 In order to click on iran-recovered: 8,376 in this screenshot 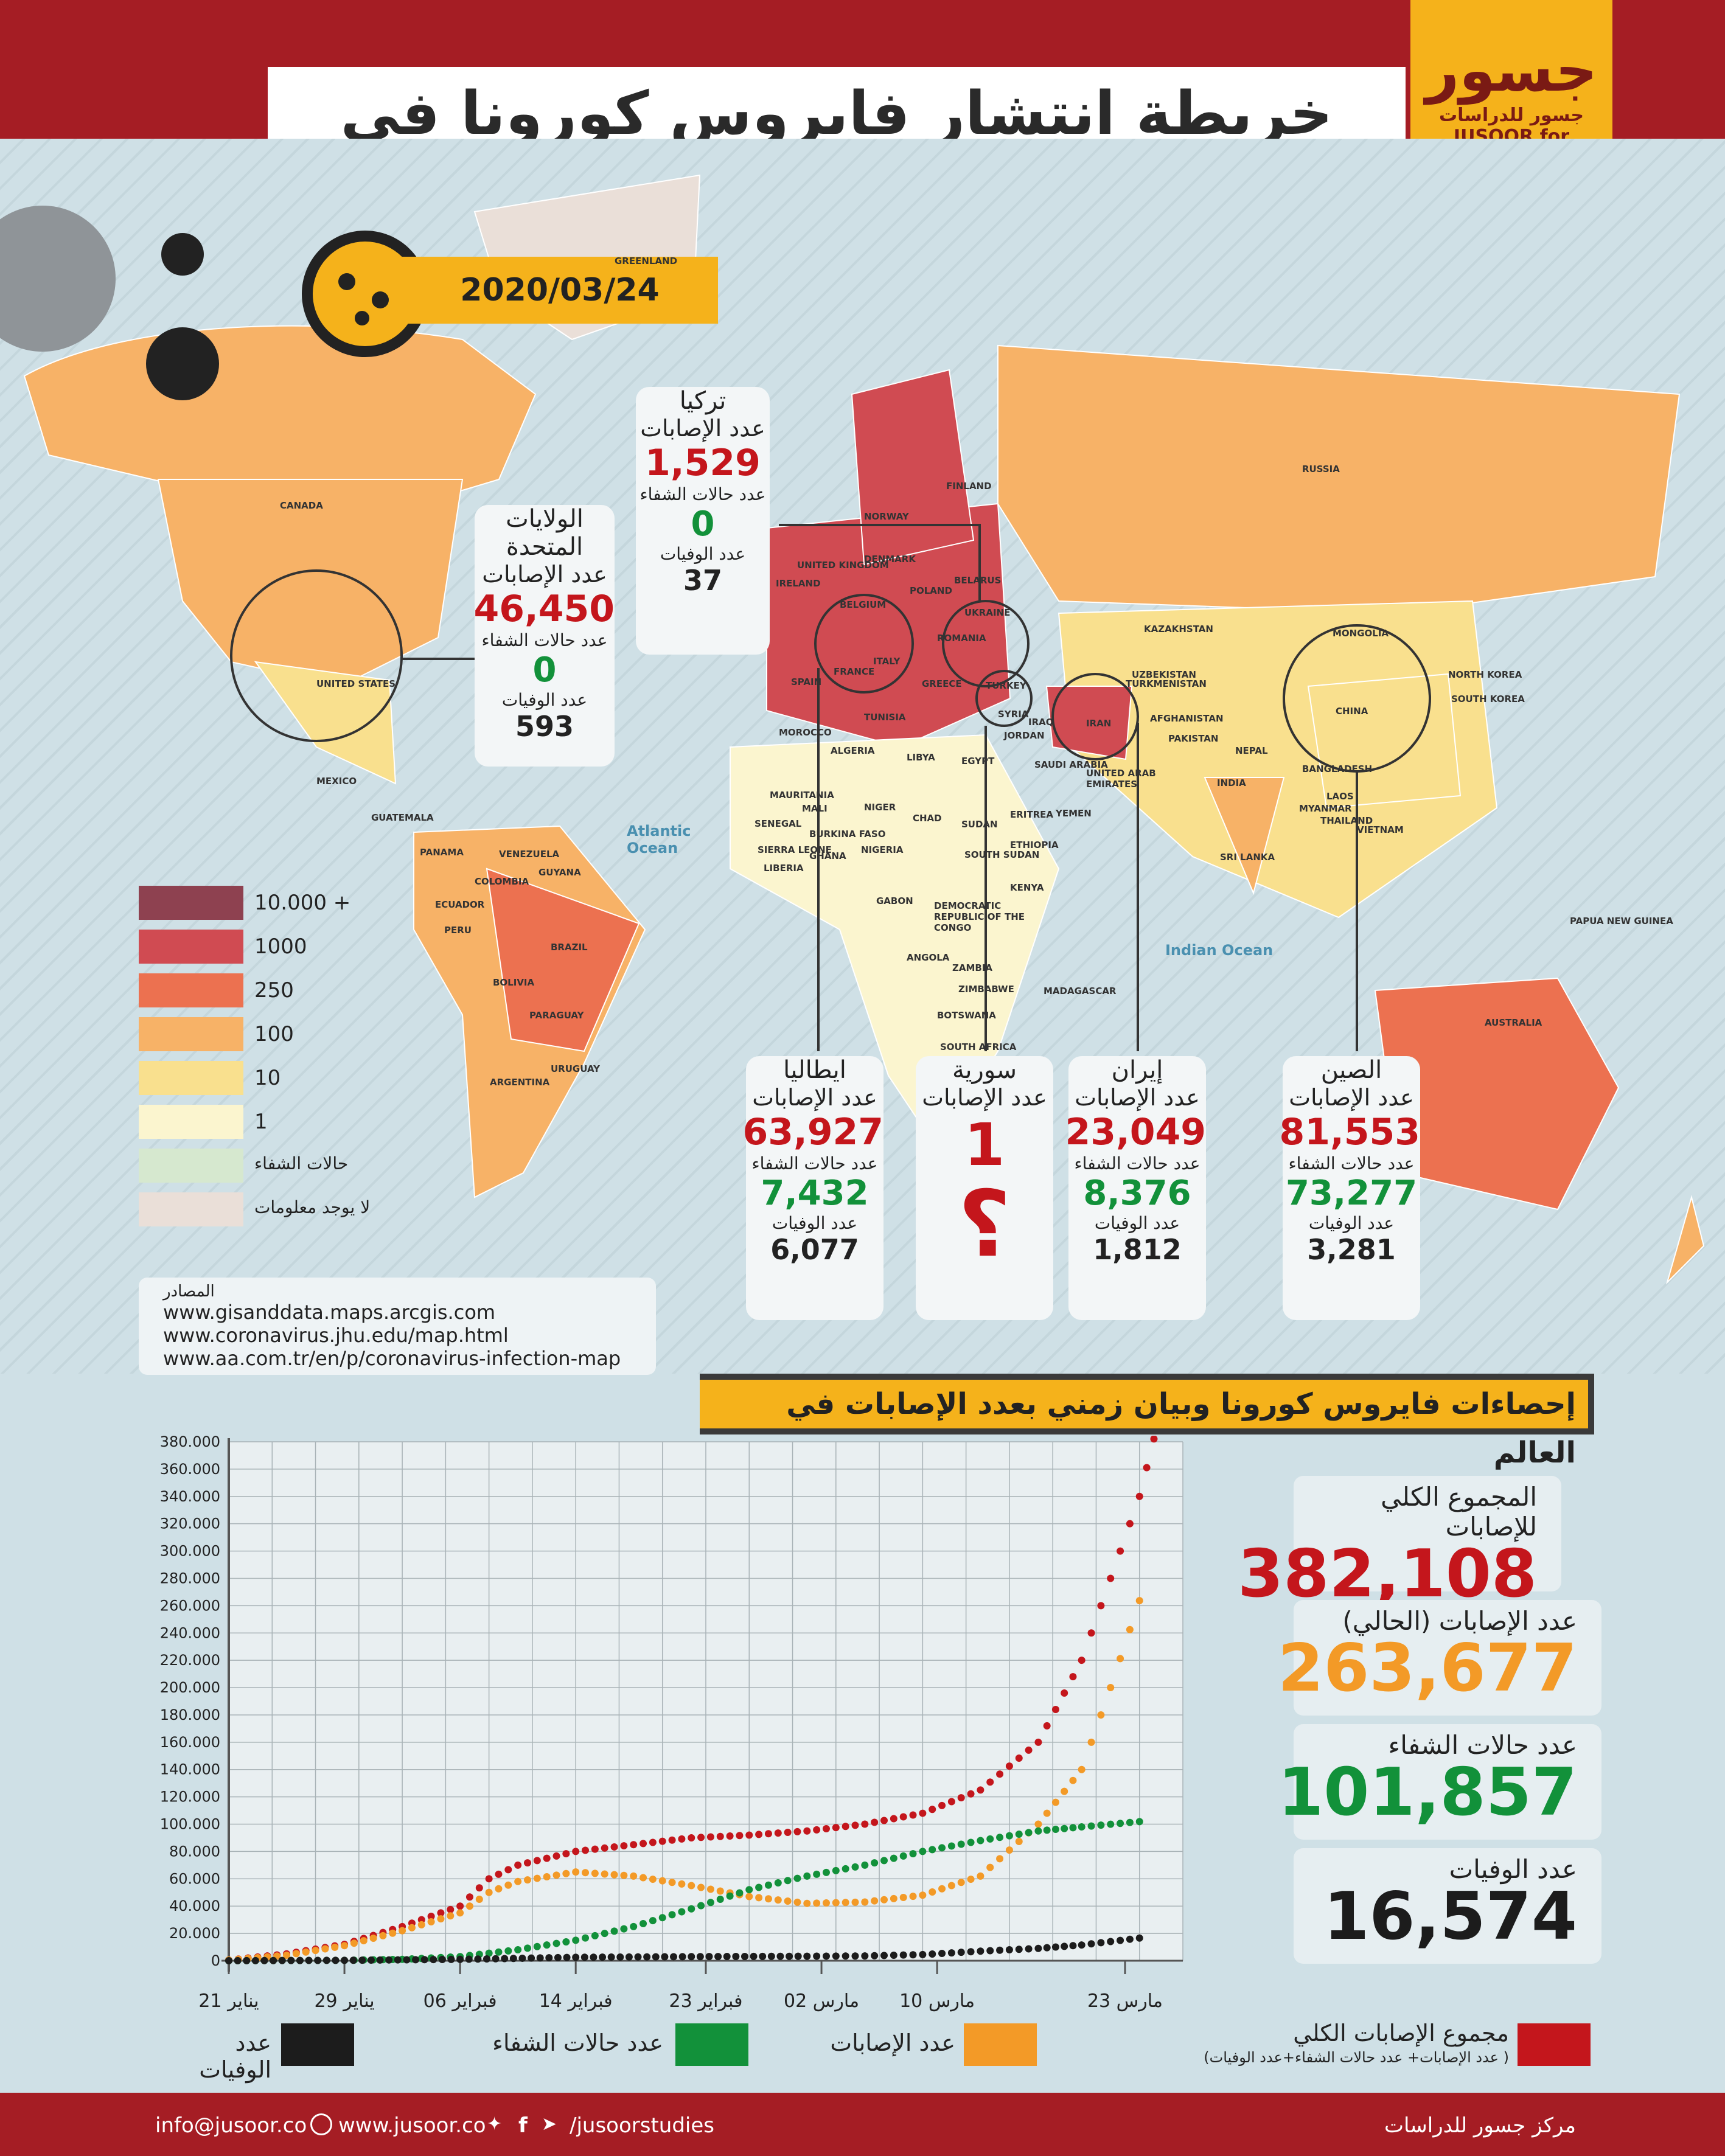, I will do `click(1137, 1194)`.